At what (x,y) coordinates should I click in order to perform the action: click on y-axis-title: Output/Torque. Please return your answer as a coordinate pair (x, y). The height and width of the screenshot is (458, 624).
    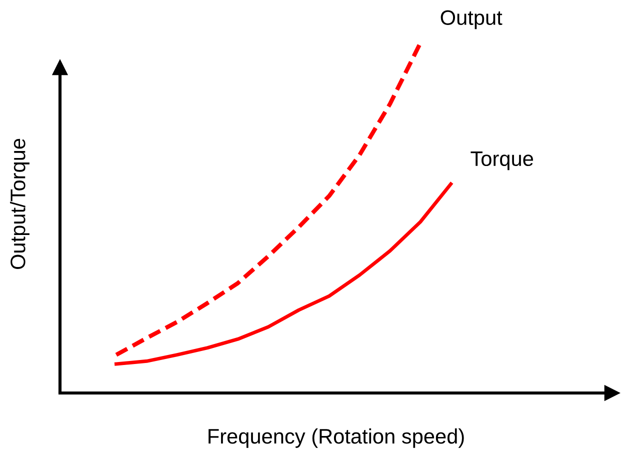
    Looking at the image, I should click on (20, 204).